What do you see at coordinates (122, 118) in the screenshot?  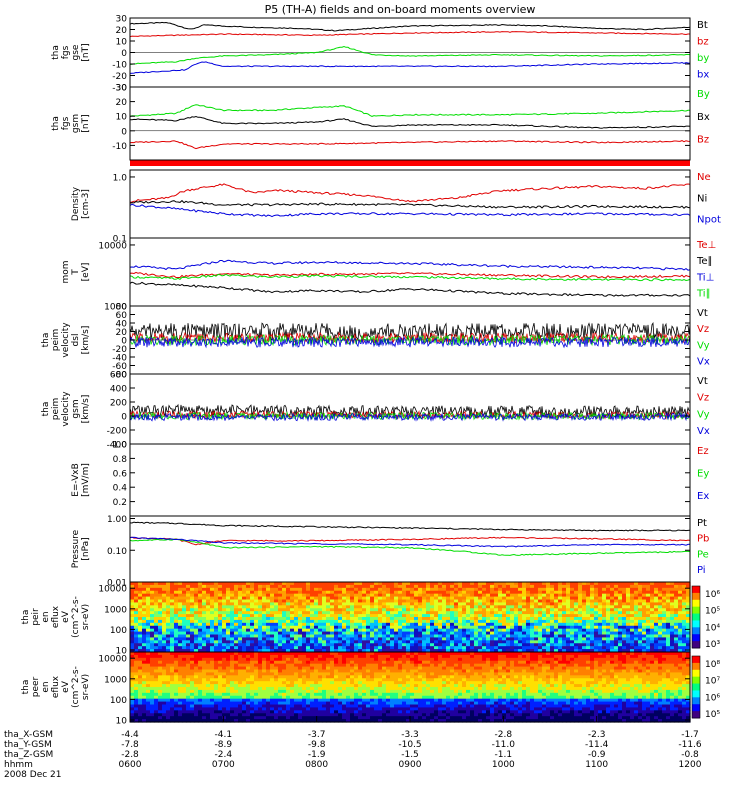 I see `y-tick-label: 10` at bounding box center [122, 118].